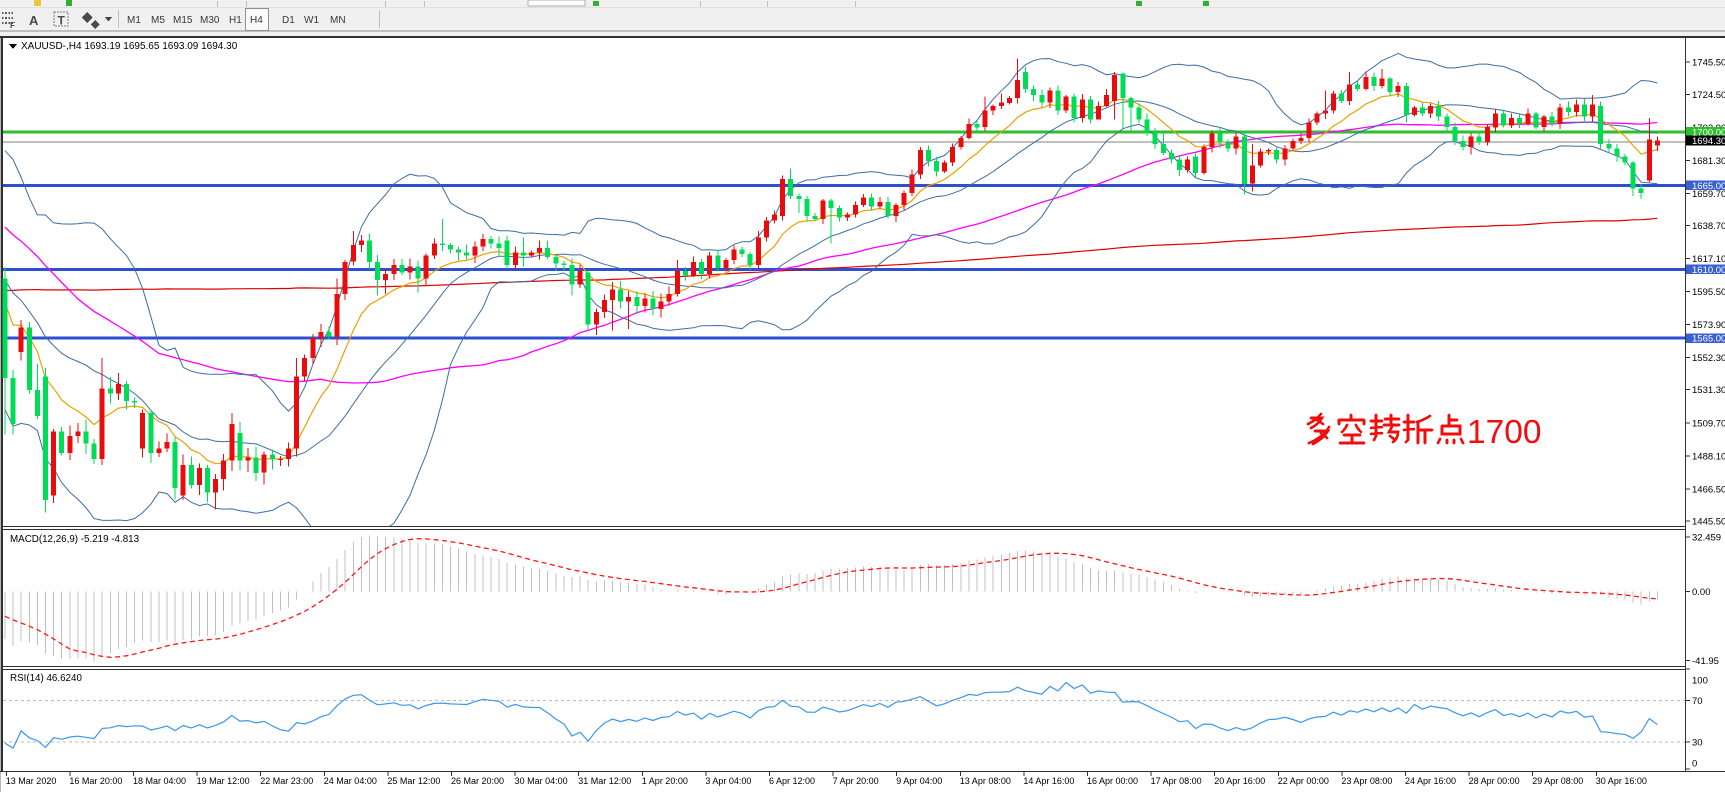  I want to click on svg-text: 1509.70, so click(1708, 423).